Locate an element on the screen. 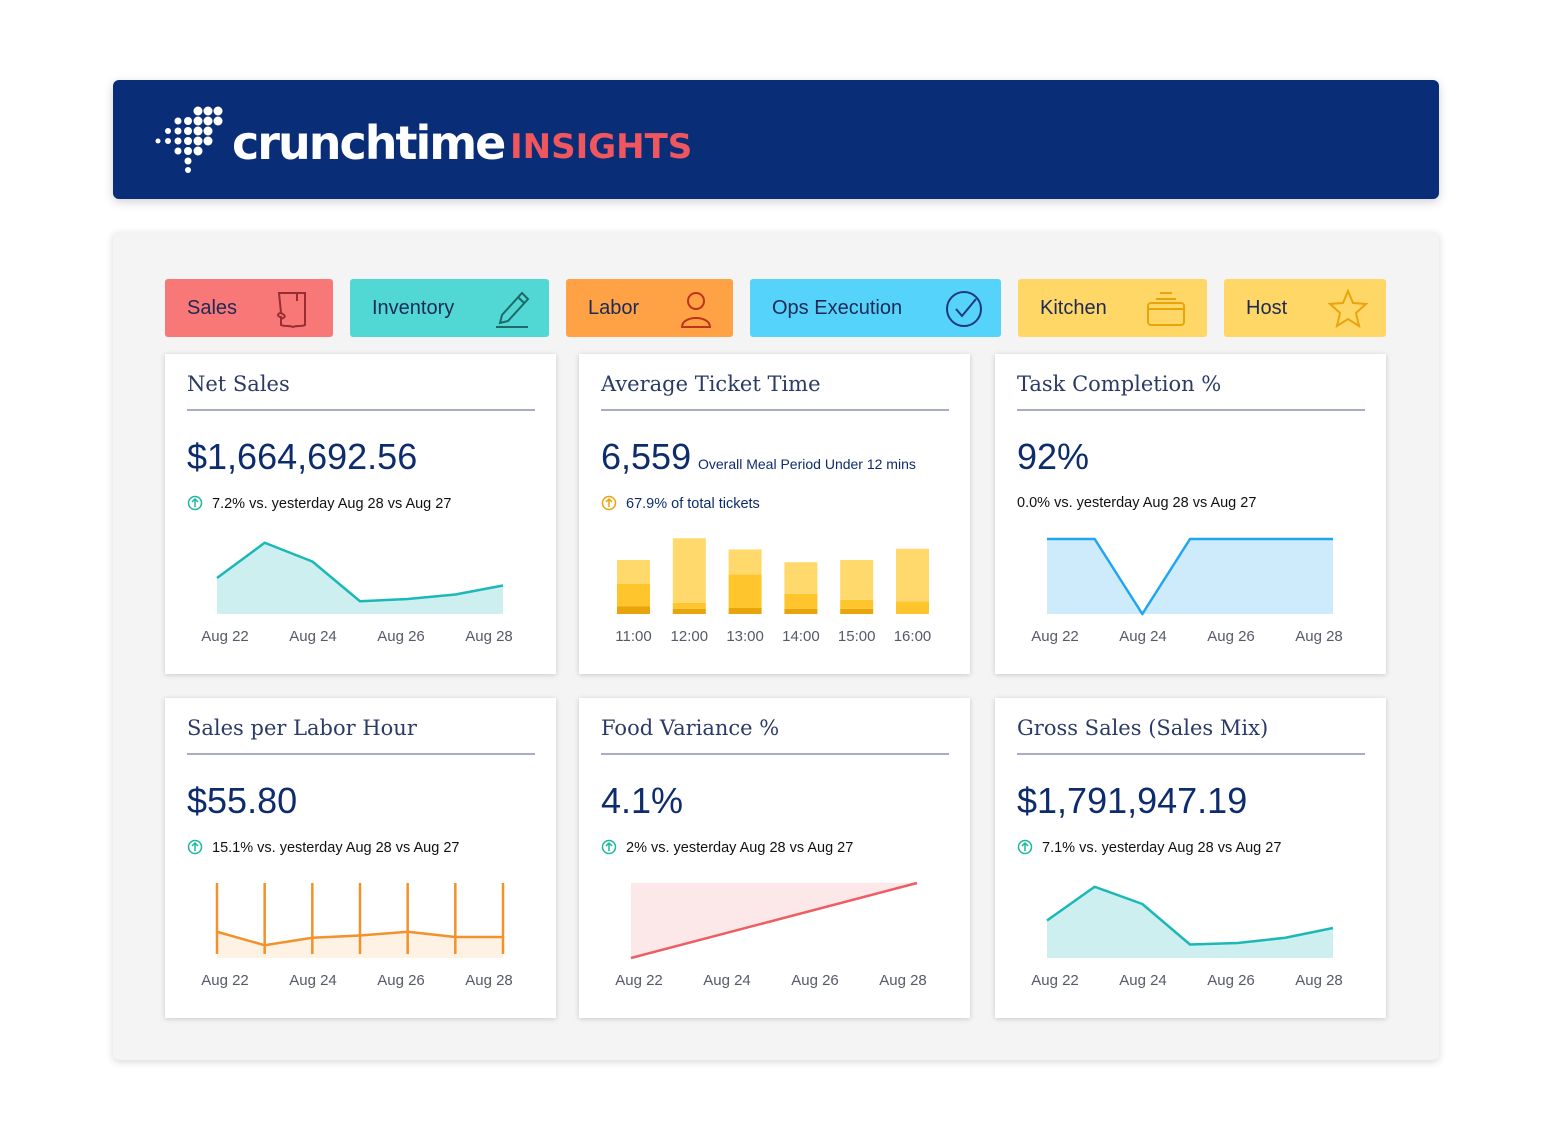  tab-label: Labor is located at coordinates (614, 308).